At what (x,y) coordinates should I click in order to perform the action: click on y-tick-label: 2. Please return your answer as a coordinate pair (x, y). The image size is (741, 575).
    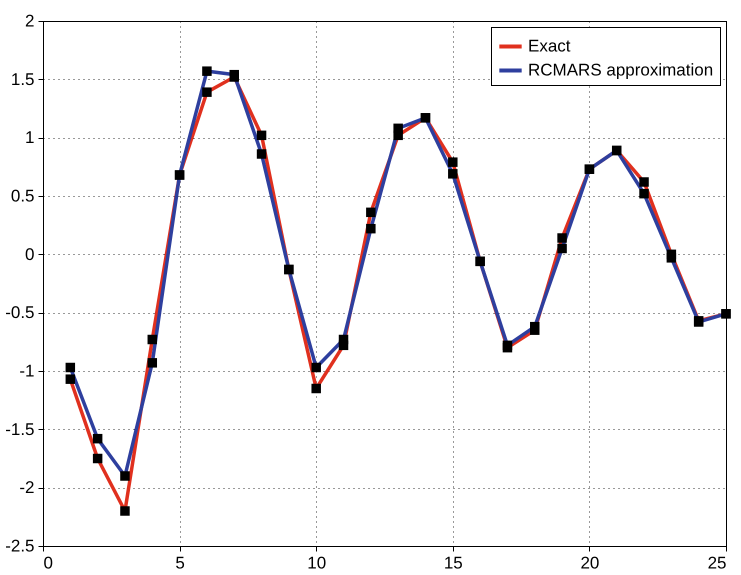
    Looking at the image, I should click on (29, 21).